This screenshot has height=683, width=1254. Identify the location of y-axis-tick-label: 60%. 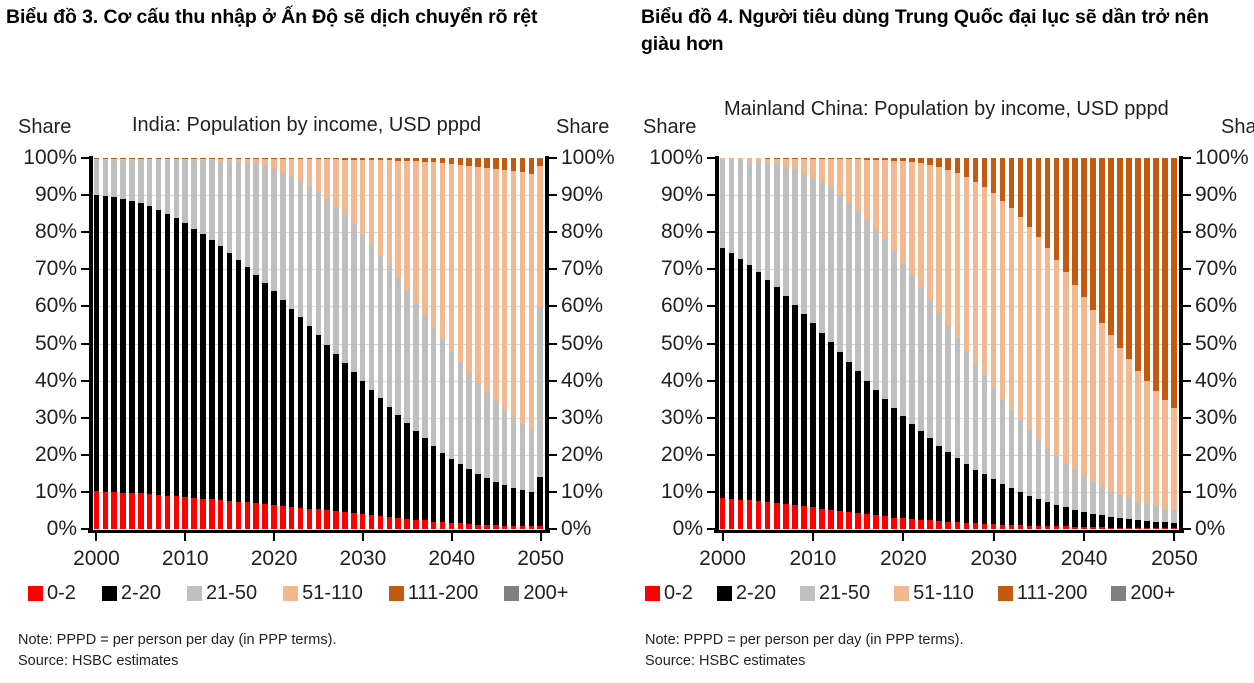
(681, 306).